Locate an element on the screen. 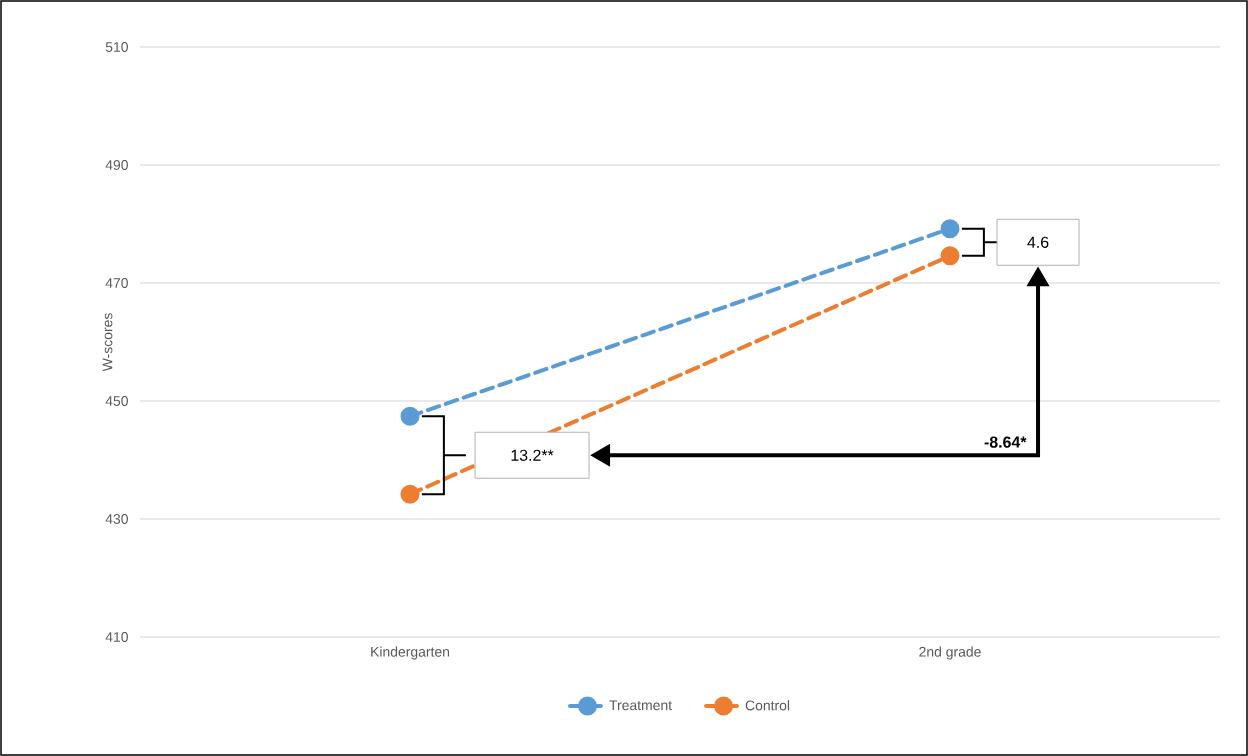  legend-label: Treatment is located at coordinates (640, 705).